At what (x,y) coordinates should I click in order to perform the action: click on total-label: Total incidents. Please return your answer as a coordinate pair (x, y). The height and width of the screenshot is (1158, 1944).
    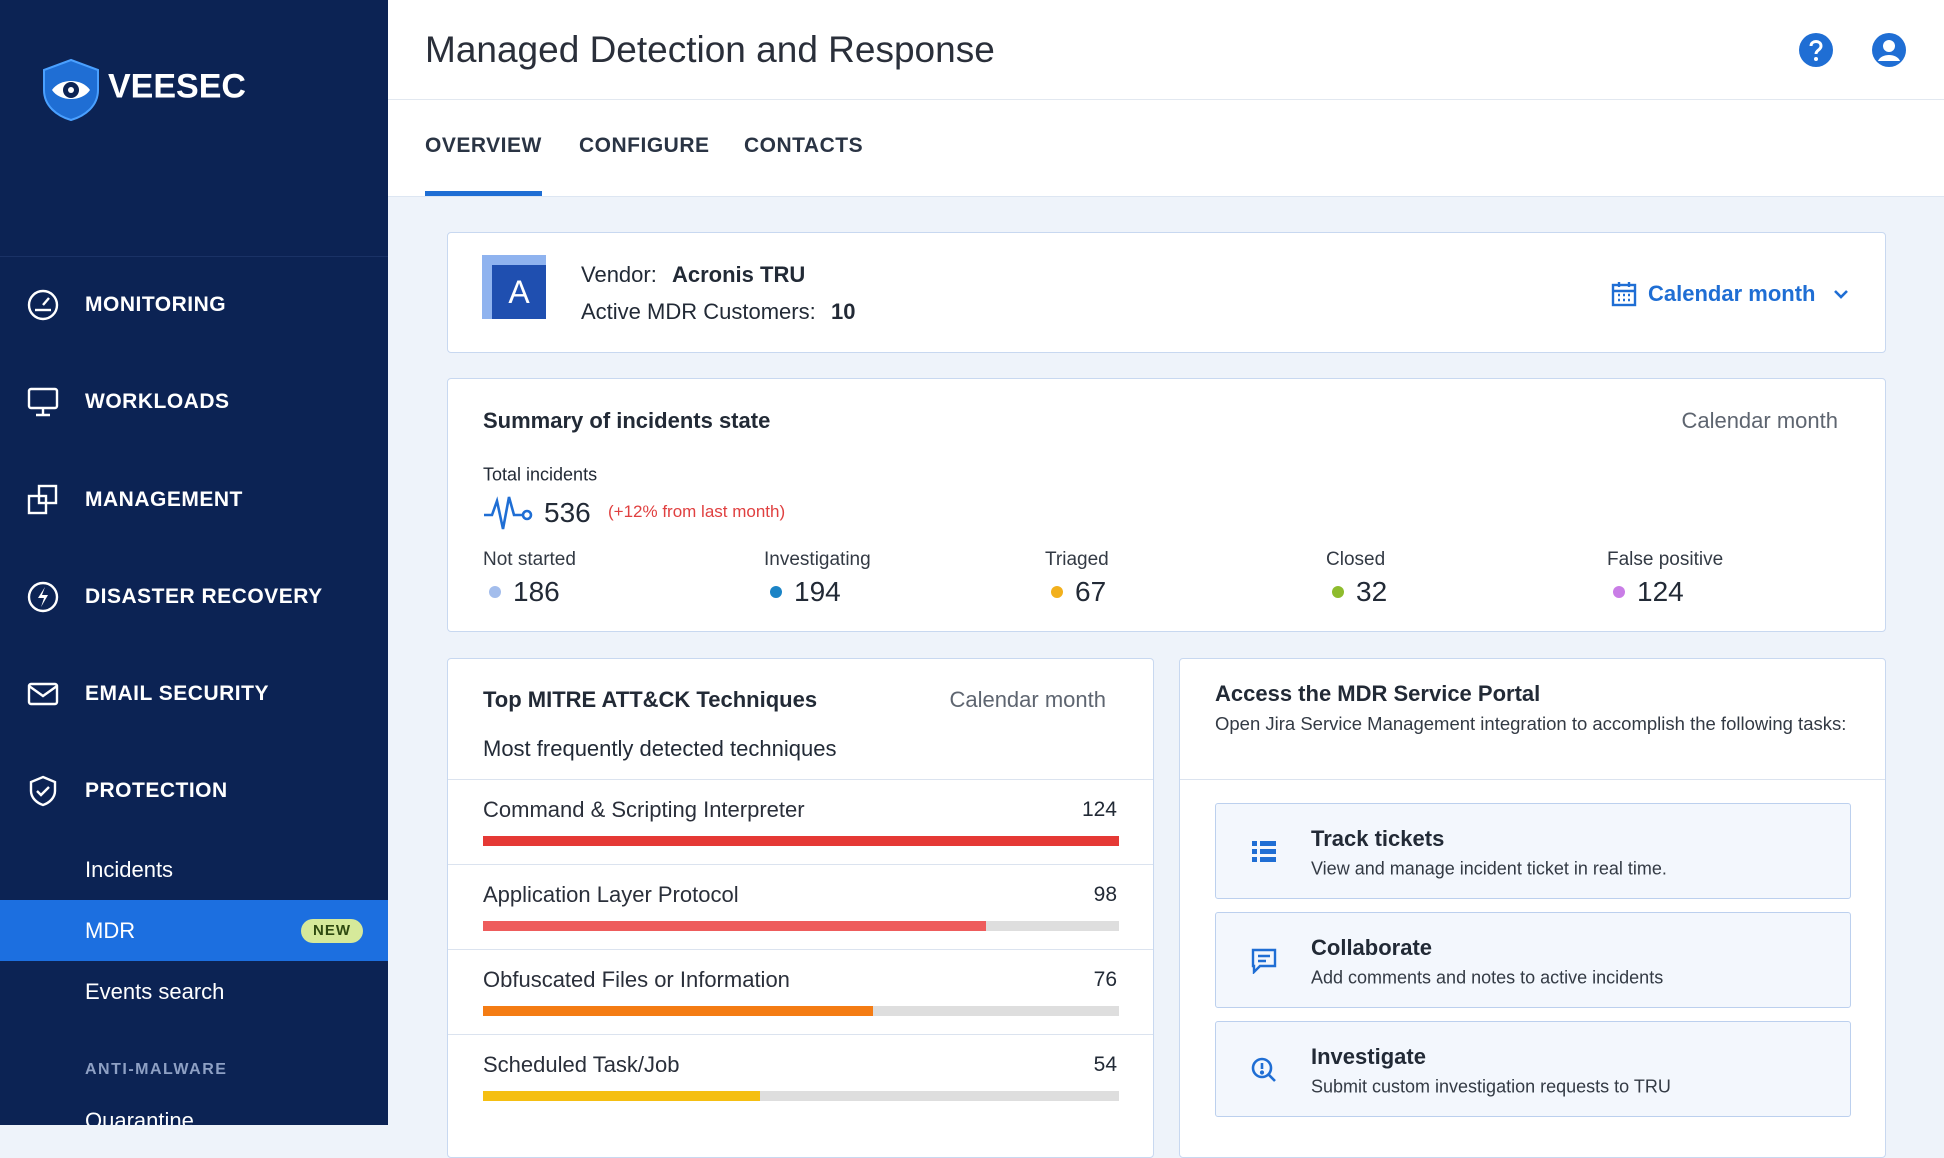
    Looking at the image, I should click on (540, 474).